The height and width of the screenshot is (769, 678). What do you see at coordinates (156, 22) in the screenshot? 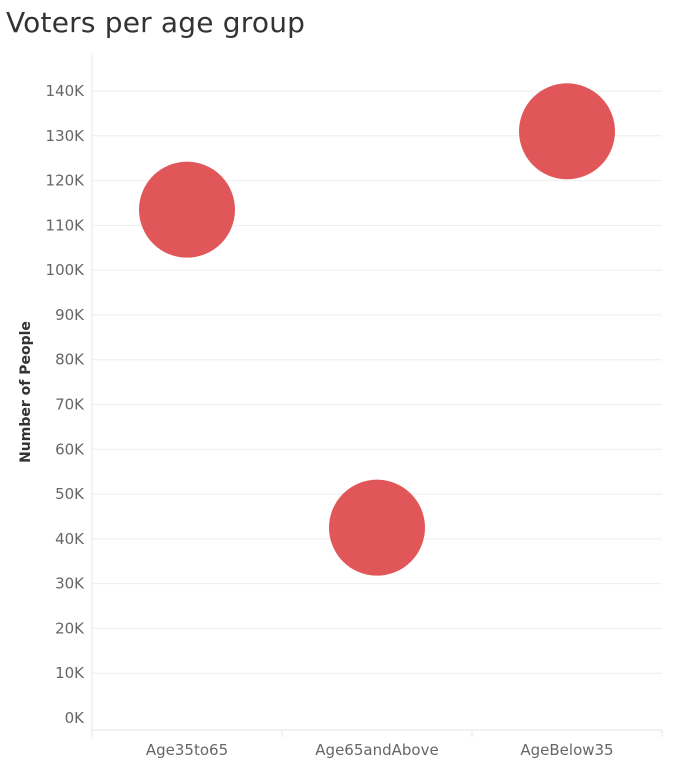
I see `chart-title: Voters per age group` at bounding box center [156, 22].